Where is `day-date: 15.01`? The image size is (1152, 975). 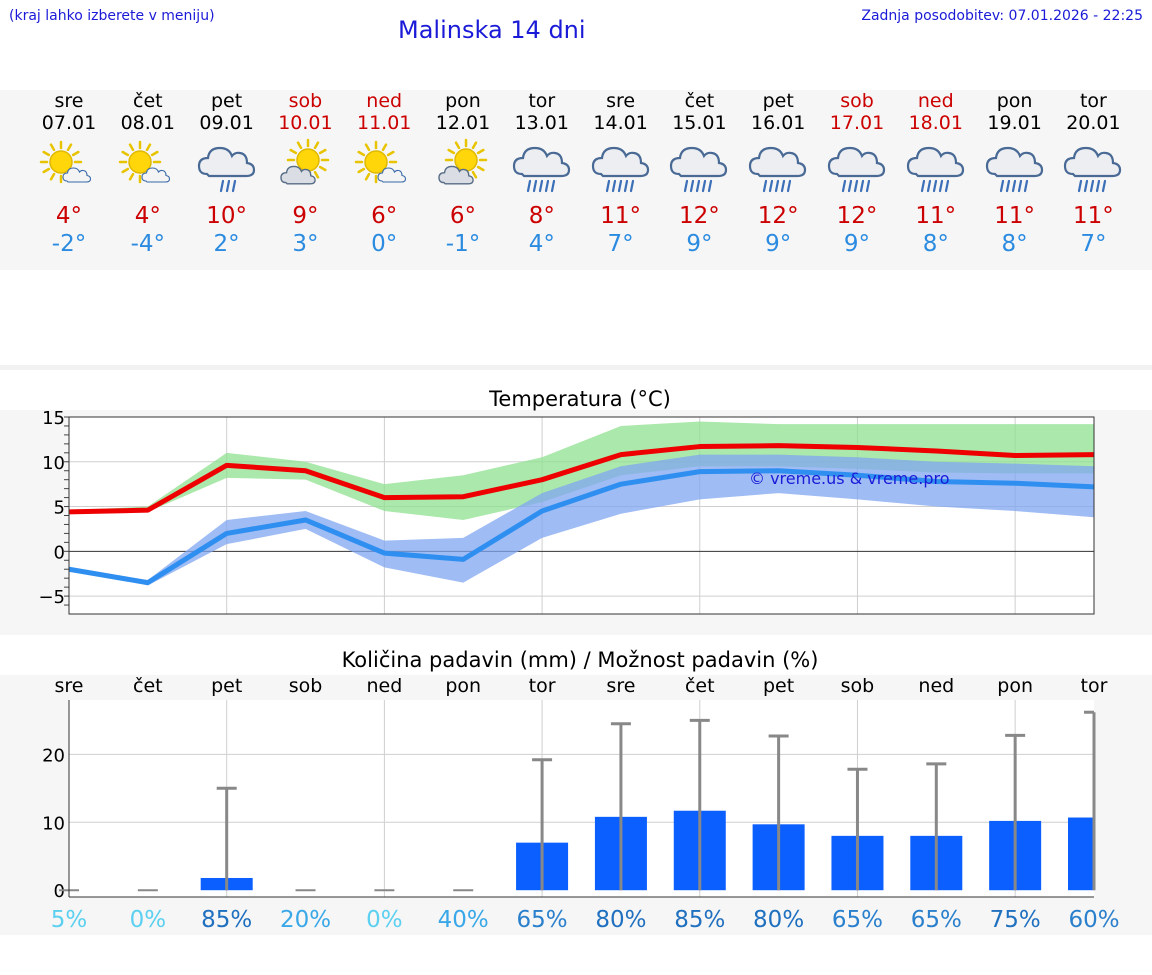
day-date: 15.01 is located at coordinates (699, 123).